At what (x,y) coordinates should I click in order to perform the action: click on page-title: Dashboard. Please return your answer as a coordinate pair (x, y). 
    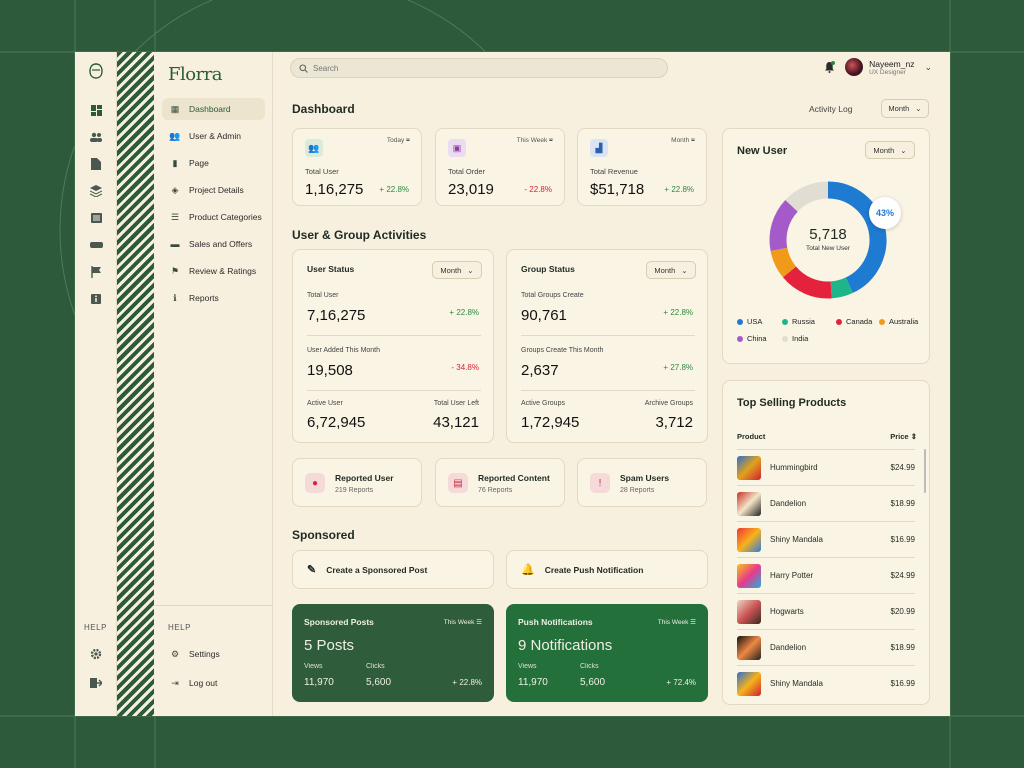
    Looking at the image, I should click on (323, 109).